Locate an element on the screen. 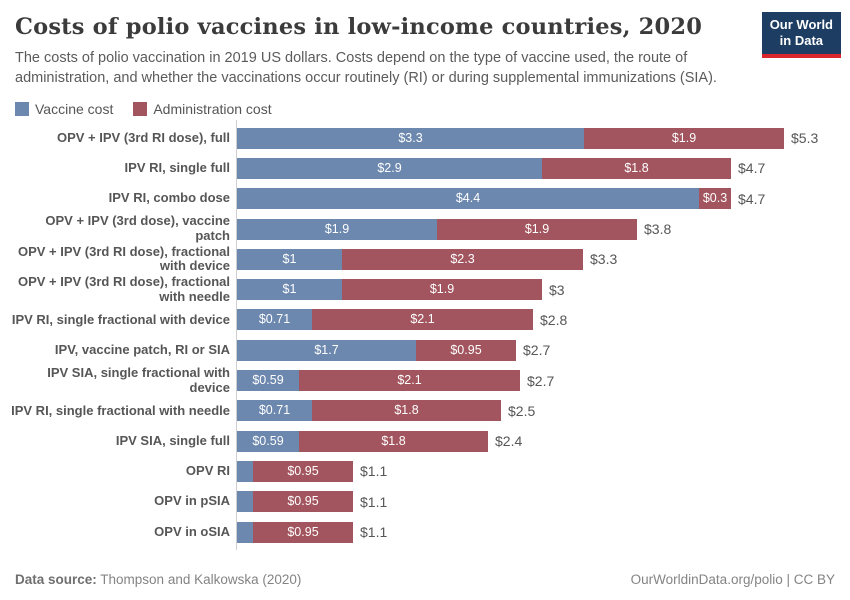  category-label: OPV in pSIA is located at coordinates (192, 501).